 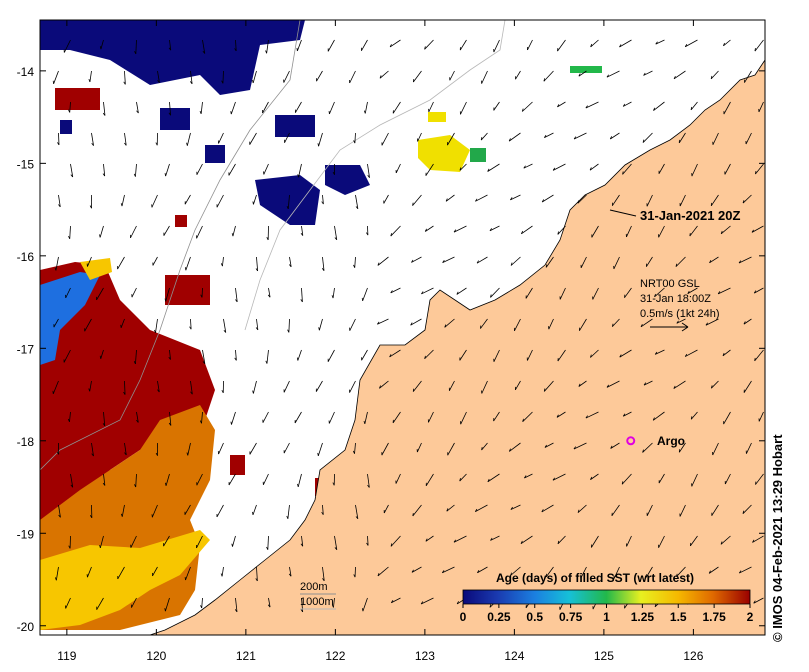 I want to click on sst-green-patch, so click(x=478, y=155).